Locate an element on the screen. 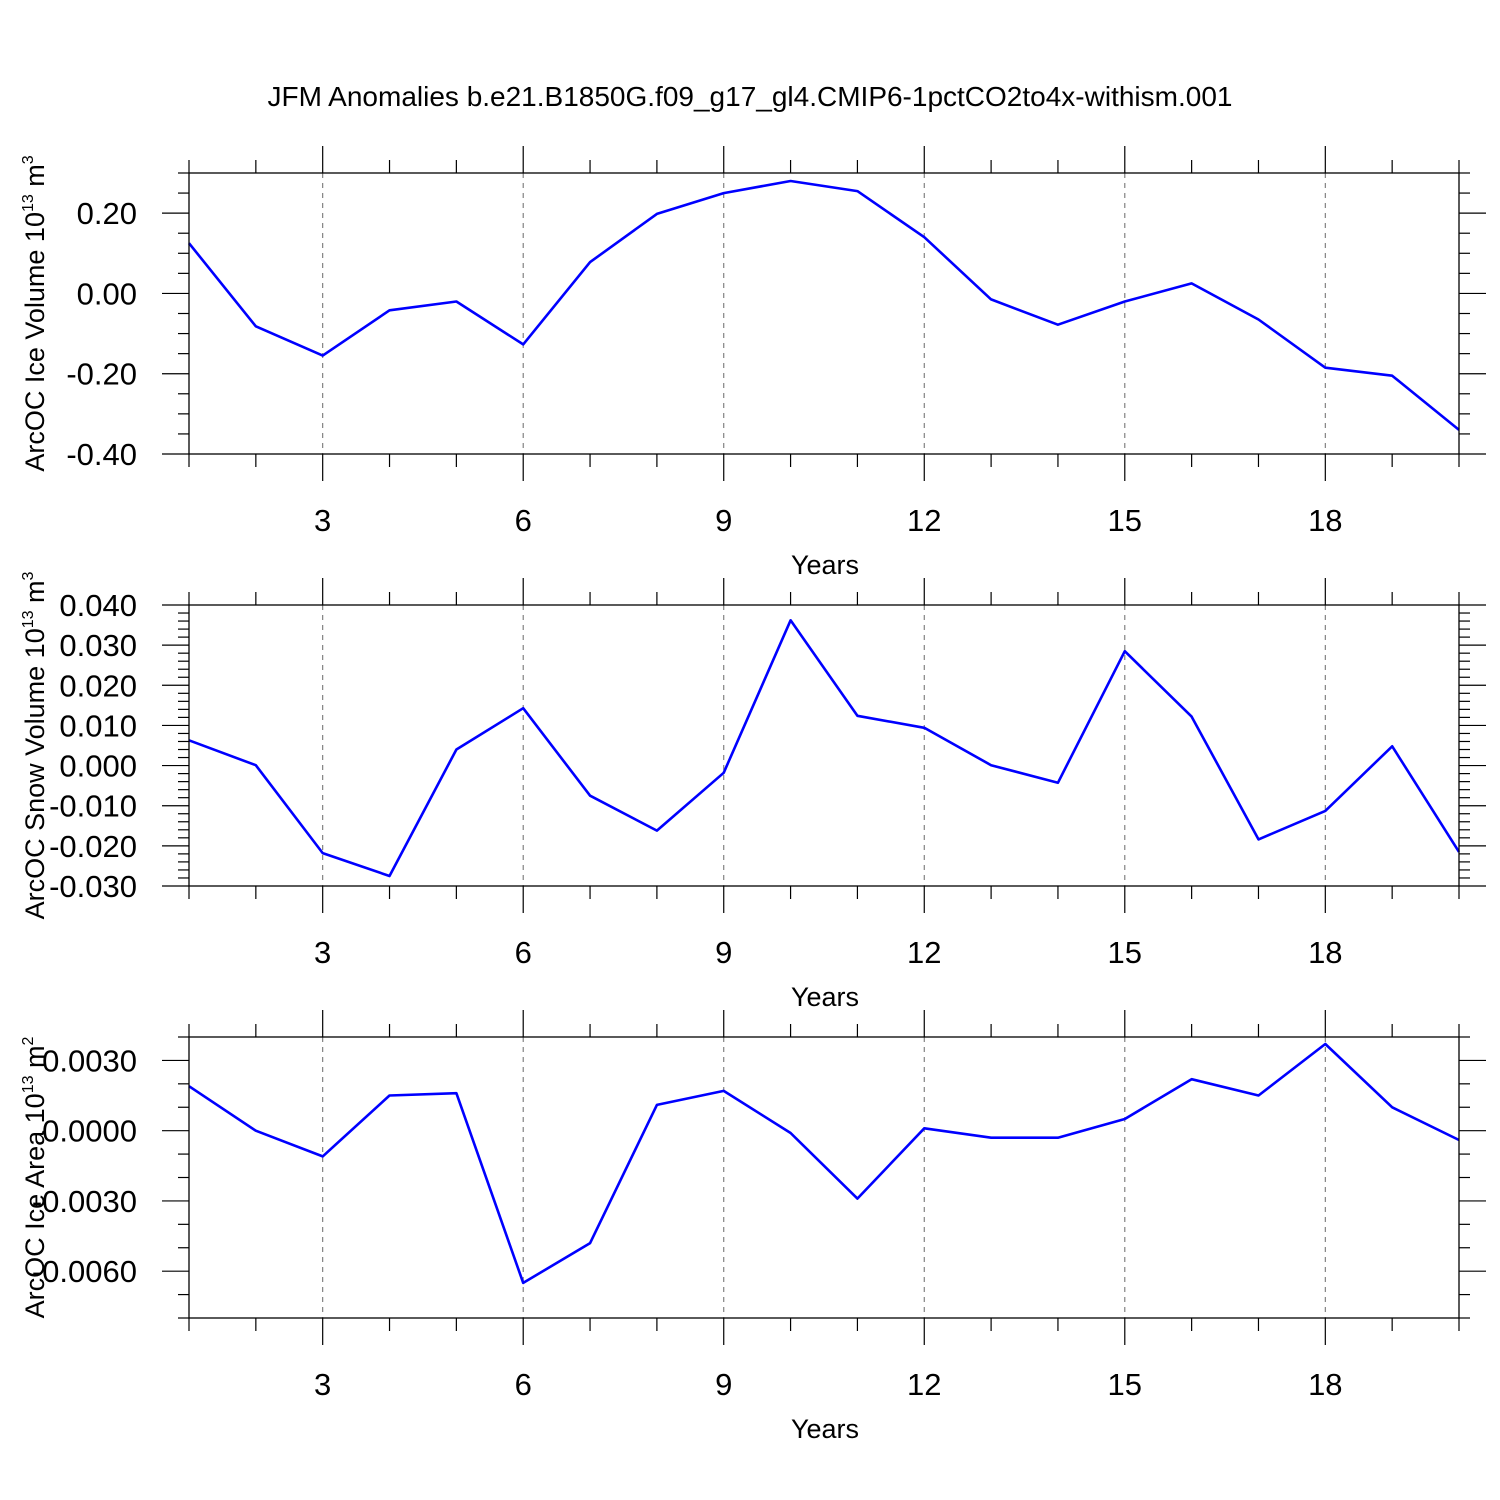  snow-volume-y-axis-label-part: m is located at coordinates (35, 595).